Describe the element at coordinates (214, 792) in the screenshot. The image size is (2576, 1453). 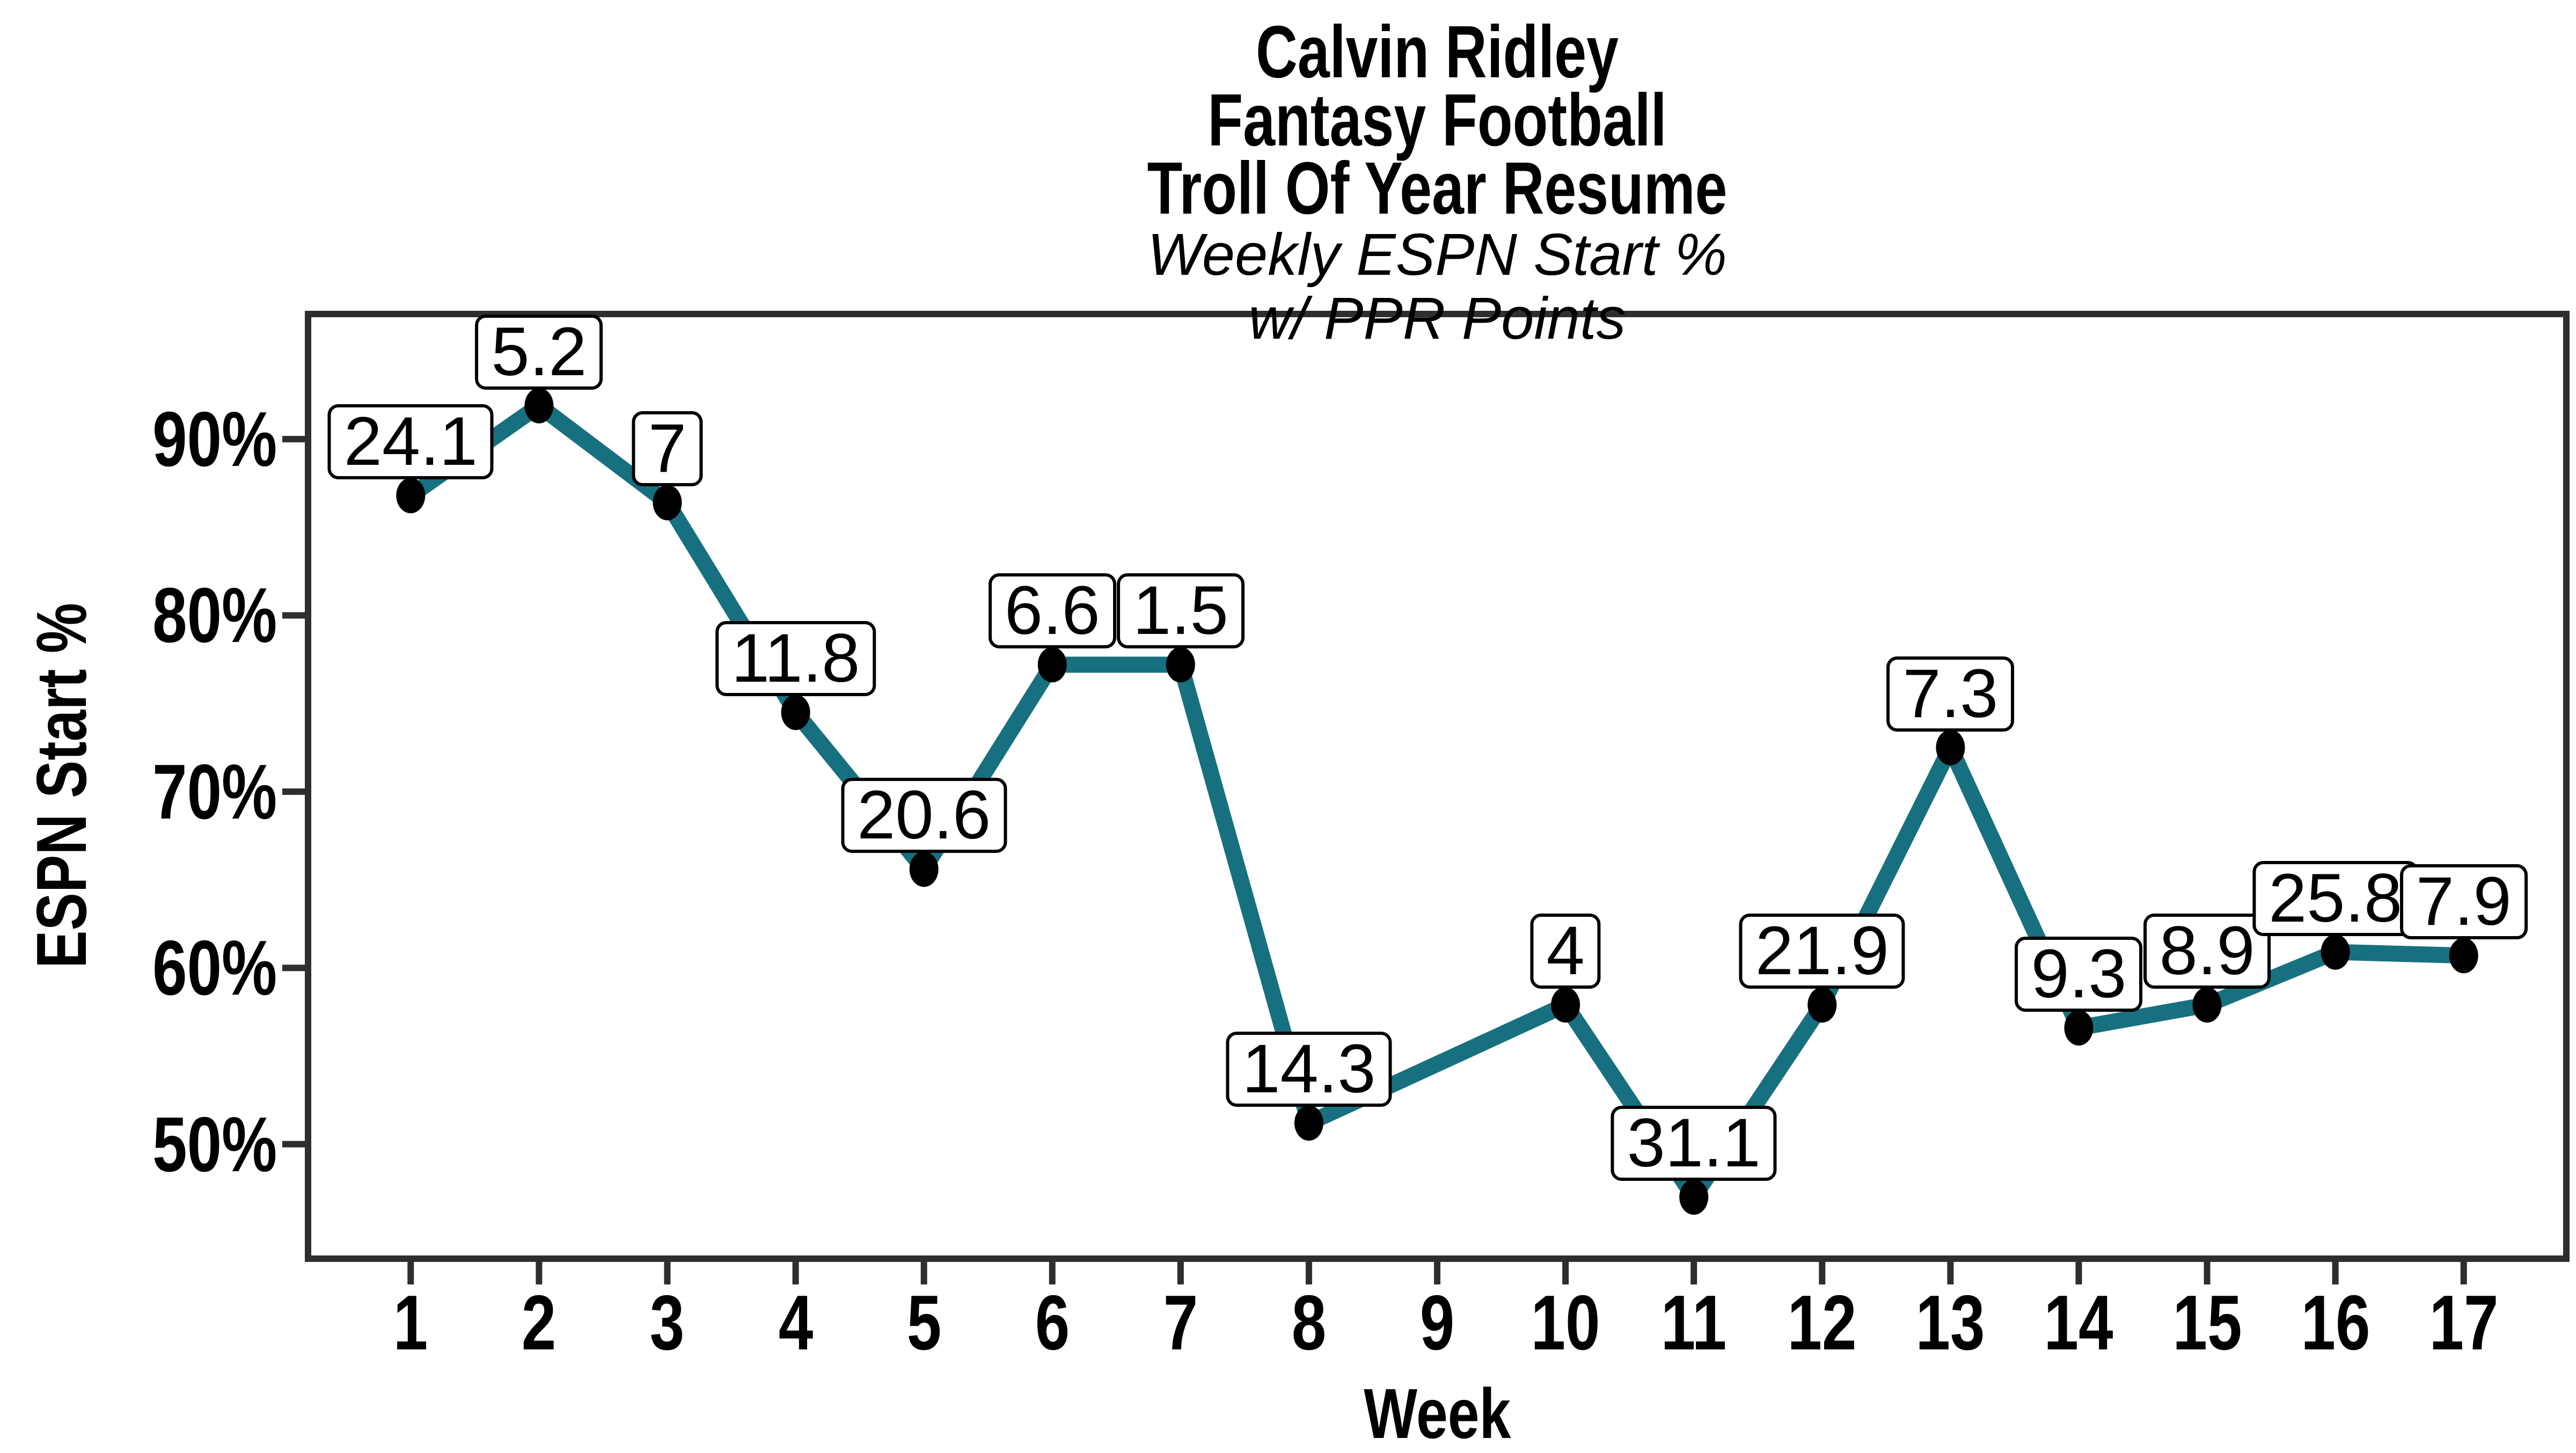
I see `y-tick-label-text: 70%` at that location.